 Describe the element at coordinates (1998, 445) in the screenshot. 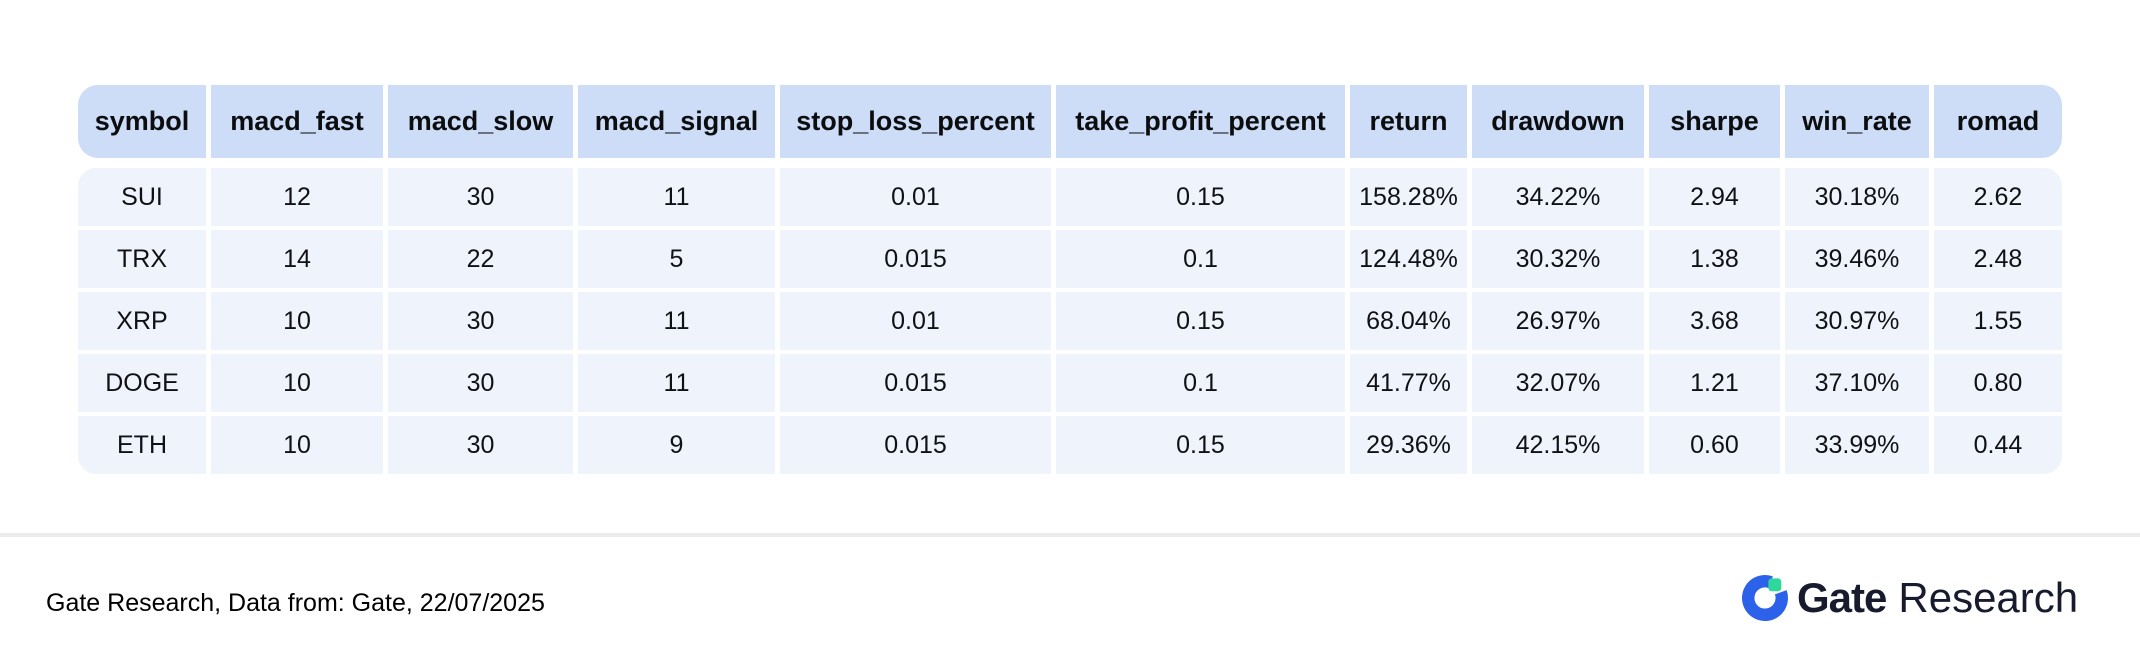

I see `table-cell: 0.44` at that location.